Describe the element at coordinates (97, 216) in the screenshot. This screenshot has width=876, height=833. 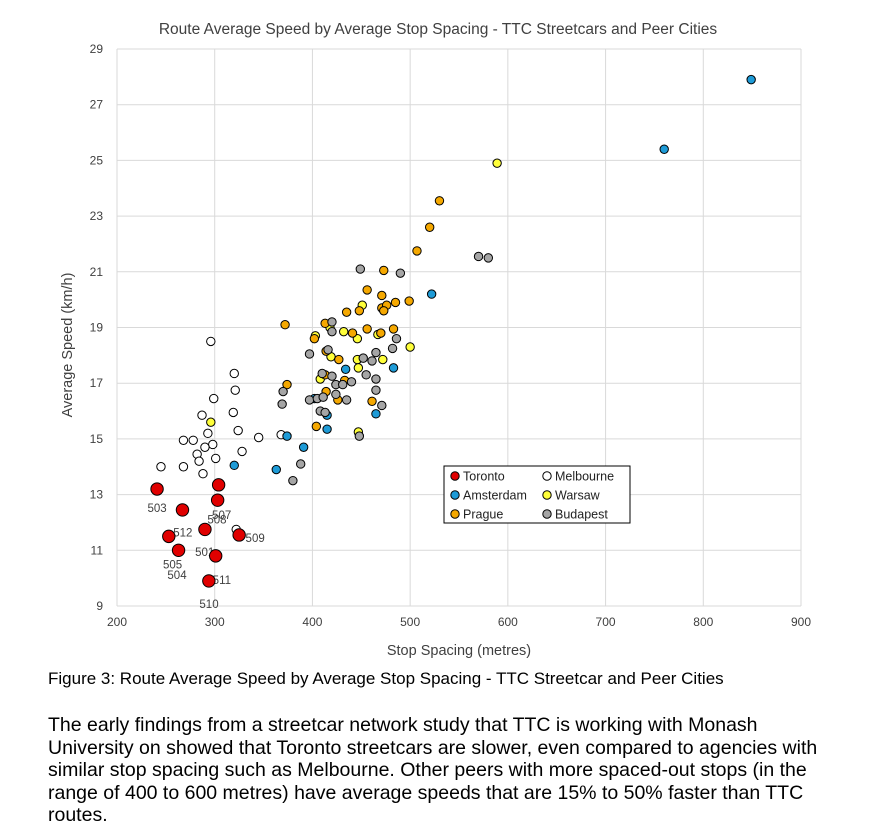
I see `y-tick-label-23: 23` at that location.